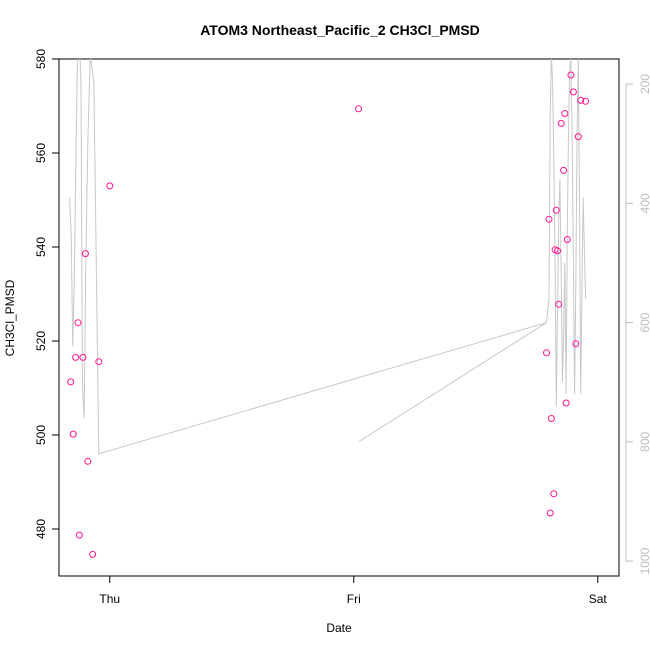 Image resolution: width=650 pixels, height=650 pixels. What do you see at coordinates (644, 560) in the screenshot?
I see `right-tick-label: 1000` at bounding box center [644, 560].